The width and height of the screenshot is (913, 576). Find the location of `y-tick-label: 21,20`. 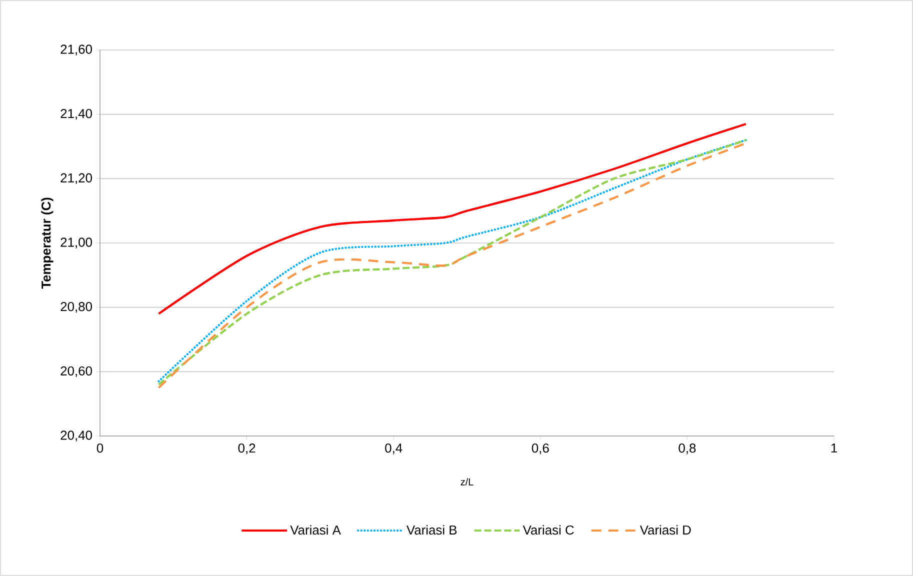

y-tick-label: 21,20 is located at coordinates (76, 178).